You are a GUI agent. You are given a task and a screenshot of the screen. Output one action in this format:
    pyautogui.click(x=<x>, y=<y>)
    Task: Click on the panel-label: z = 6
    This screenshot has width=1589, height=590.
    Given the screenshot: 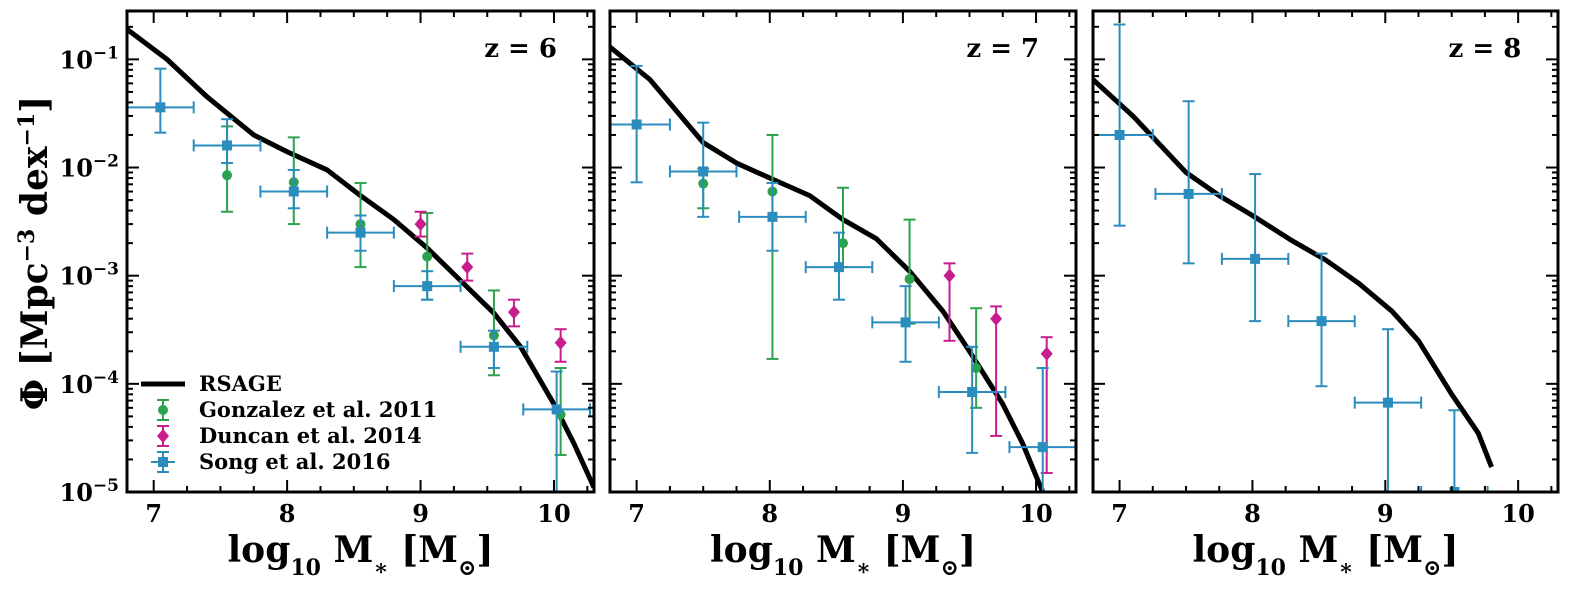 What is the action you would take?
    pyautogui.click(x=520, y=49)
    